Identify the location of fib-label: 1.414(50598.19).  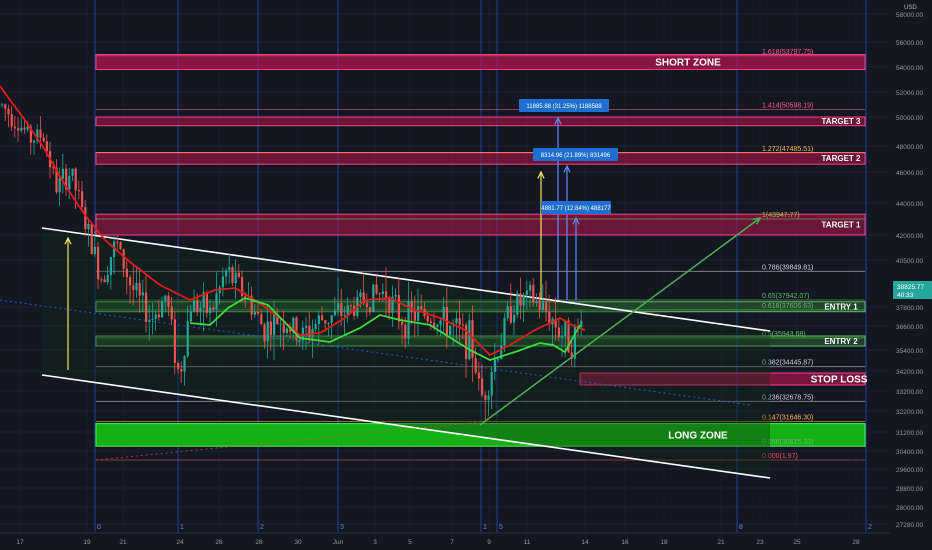
(787, 106).